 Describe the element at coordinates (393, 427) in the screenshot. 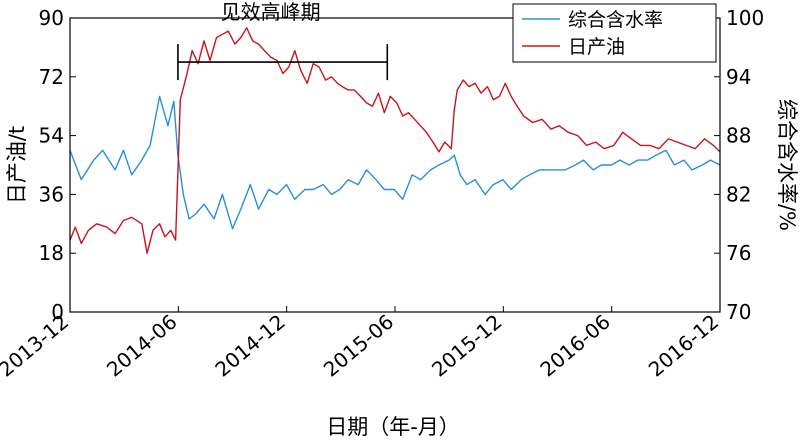

I see `x-axis-label: 日期（年-月）` at that location.